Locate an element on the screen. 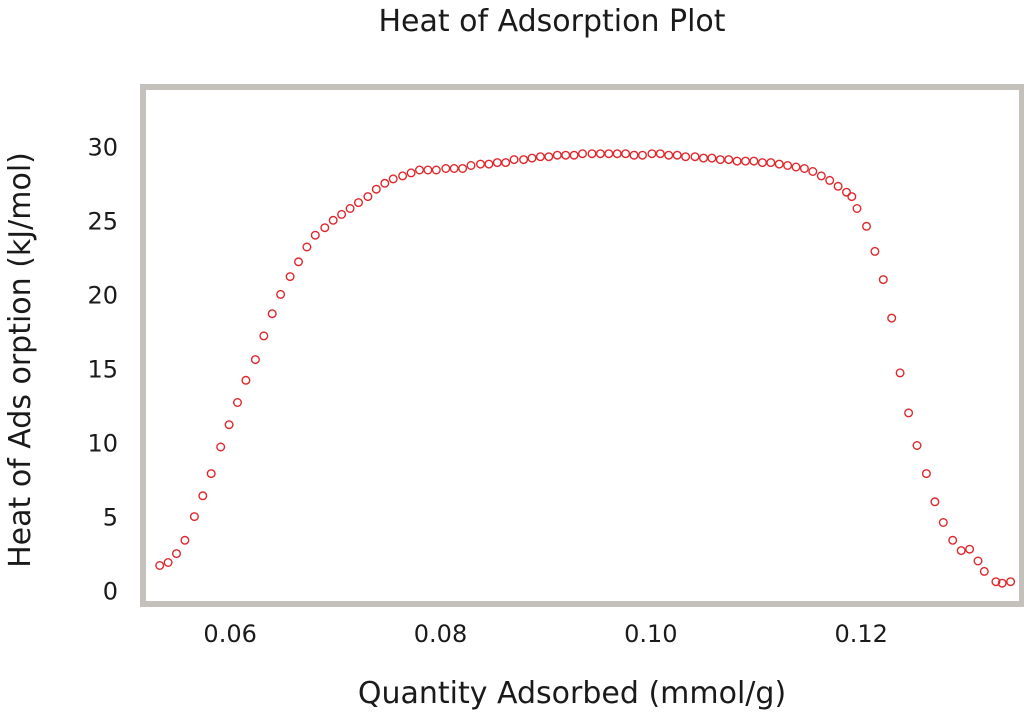  x-tick-label: 0.10 is located at coordinates (650, 634).